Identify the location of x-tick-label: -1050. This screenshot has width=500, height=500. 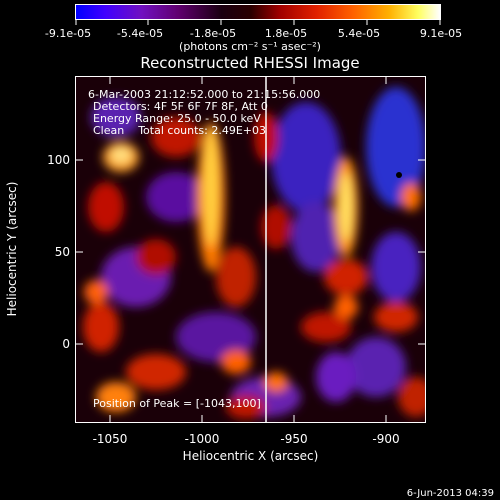
(110, 439).